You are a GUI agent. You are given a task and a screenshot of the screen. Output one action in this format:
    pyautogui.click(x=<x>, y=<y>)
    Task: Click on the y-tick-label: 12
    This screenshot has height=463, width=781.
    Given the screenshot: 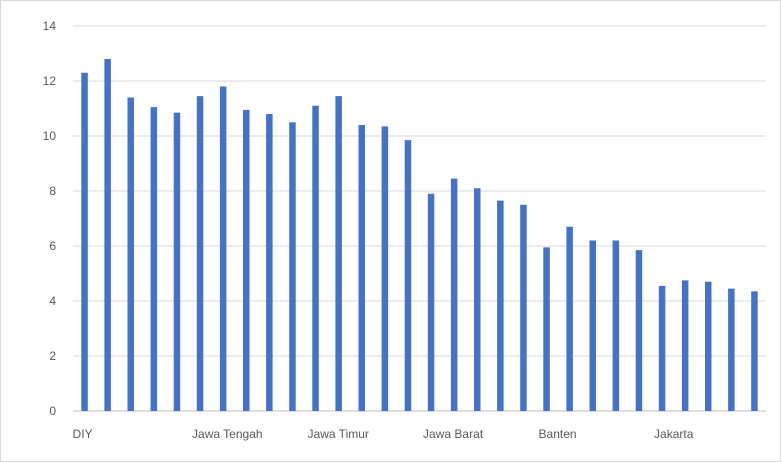 What is the action you would take?
    pyautogui.click(x=50, y=81)
    